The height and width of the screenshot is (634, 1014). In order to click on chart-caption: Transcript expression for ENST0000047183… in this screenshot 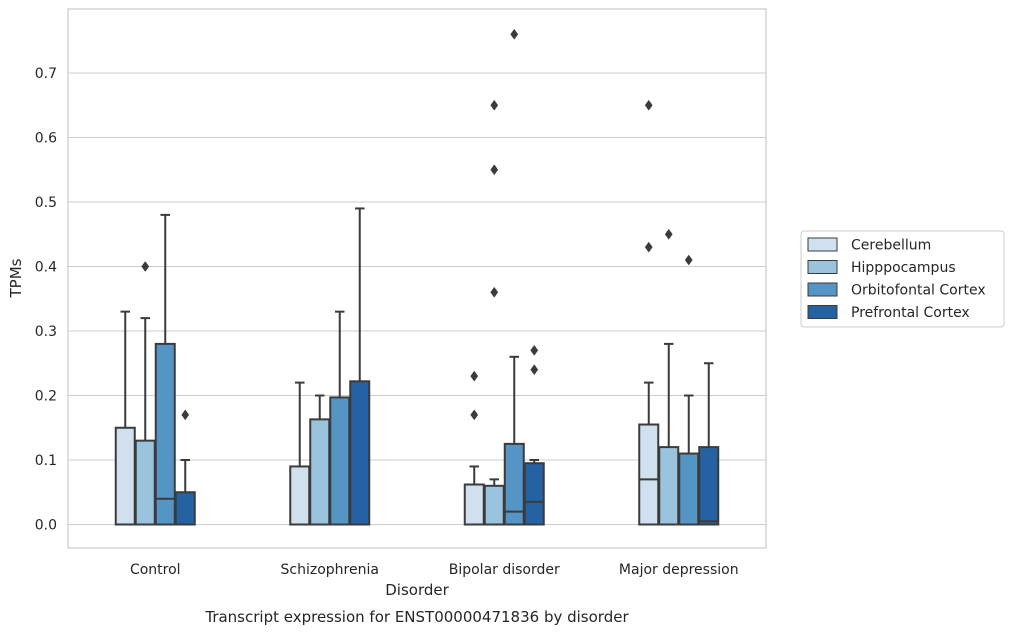, I will do `click(416, 617)`.